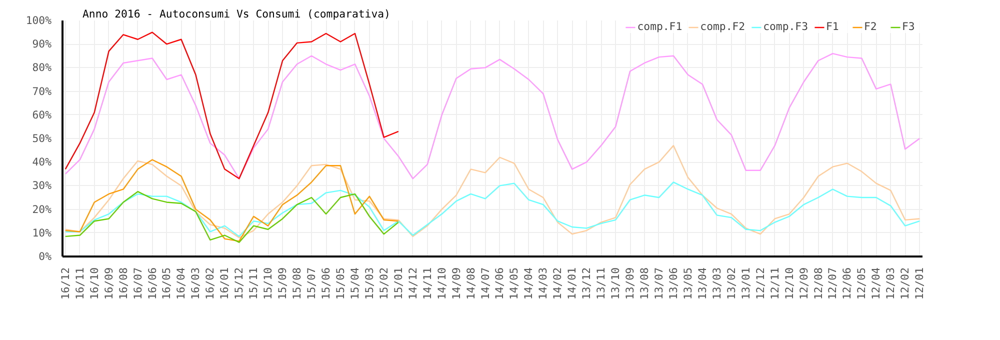 The width and height of the screenshot is (1000, 340). What do you see at coordinates (818, 284) in the screenshot?
I see `x-tick-label: 12/08` at bounding box center [818, 284].